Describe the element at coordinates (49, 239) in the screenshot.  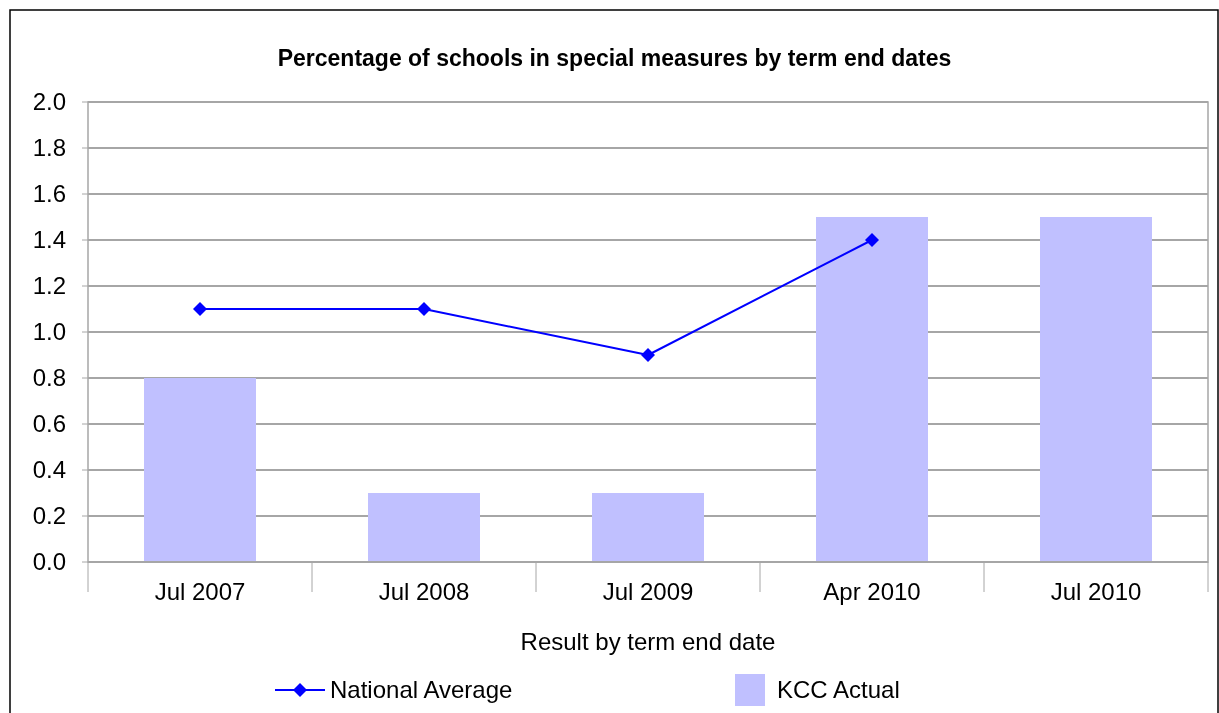
I see `y-tick-label: 1.4` at that location.